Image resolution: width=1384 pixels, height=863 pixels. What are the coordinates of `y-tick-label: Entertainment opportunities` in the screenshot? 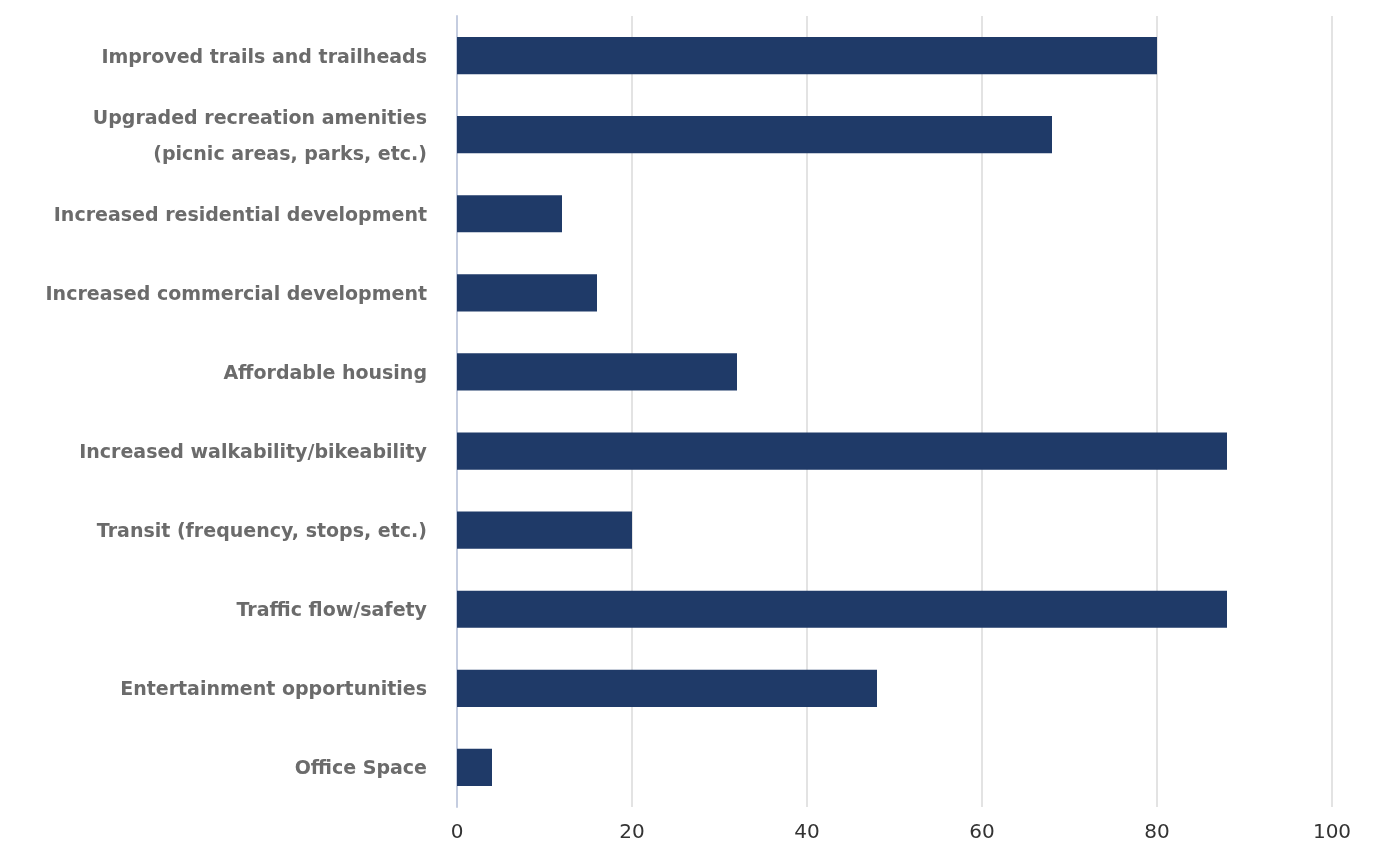 It's located at (273, 688).